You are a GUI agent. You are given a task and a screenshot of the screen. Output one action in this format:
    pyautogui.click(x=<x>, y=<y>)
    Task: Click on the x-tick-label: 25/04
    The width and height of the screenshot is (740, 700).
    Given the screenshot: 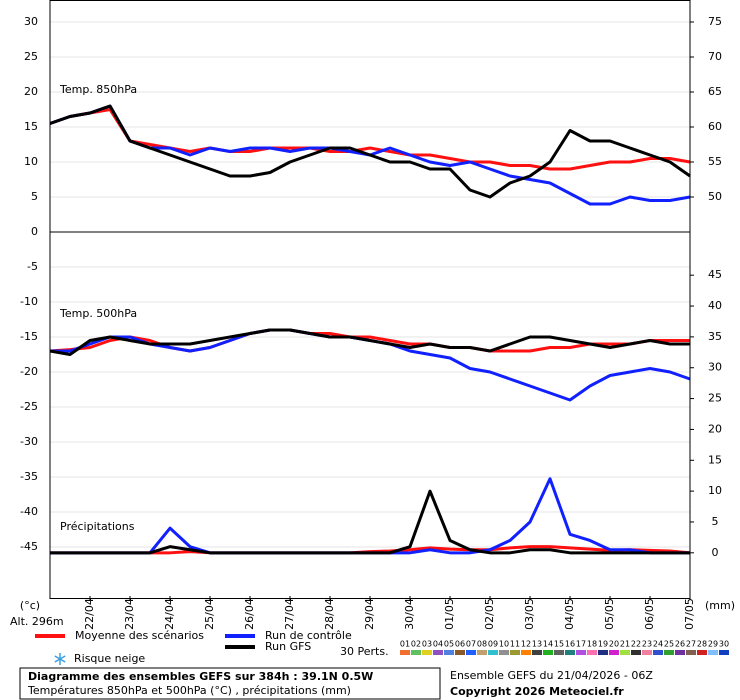 What is the action you would take?
    pyautogui.click(x=209, y=614)
    